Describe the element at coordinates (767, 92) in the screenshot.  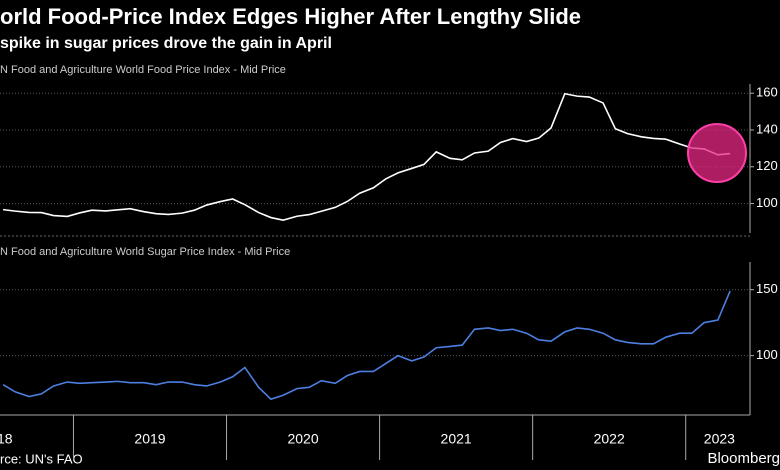
I see `y-tick-label: 160` at that location.